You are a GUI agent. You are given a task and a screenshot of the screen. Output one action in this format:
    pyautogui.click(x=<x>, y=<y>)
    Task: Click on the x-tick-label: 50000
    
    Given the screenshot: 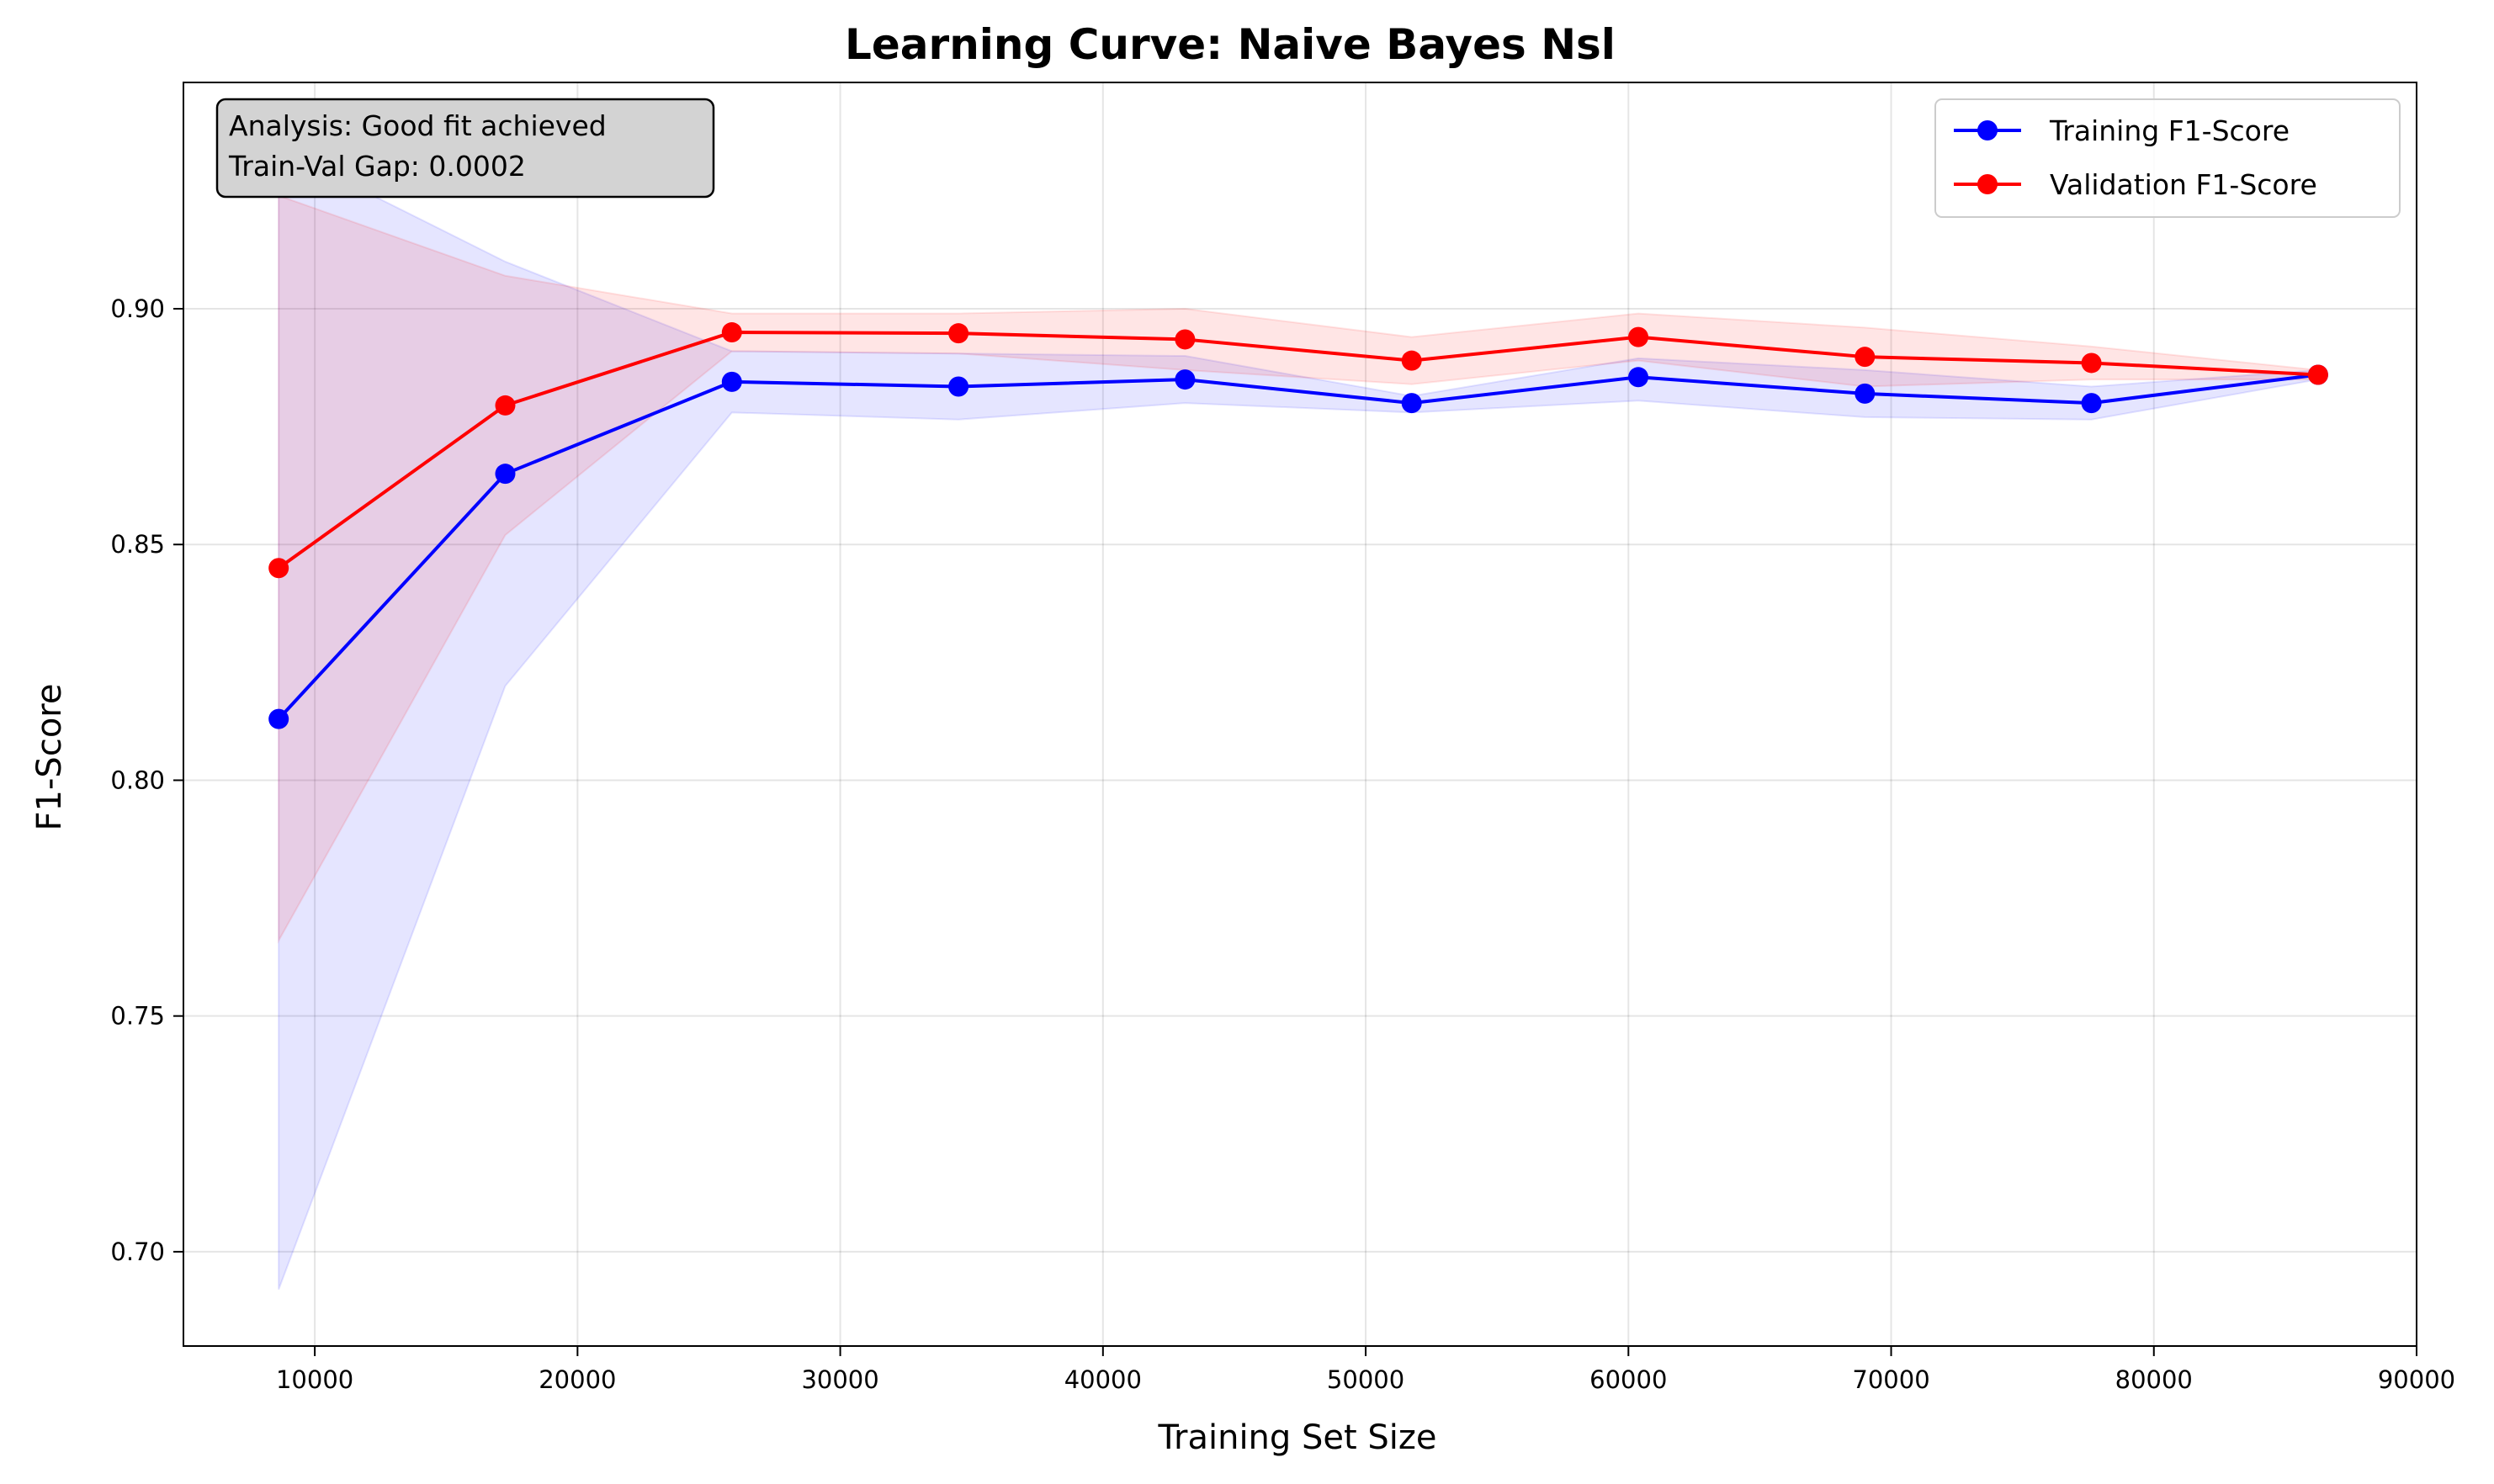 What is the action you would take?
    pyautogui.click(x=1365, y=1379)
    